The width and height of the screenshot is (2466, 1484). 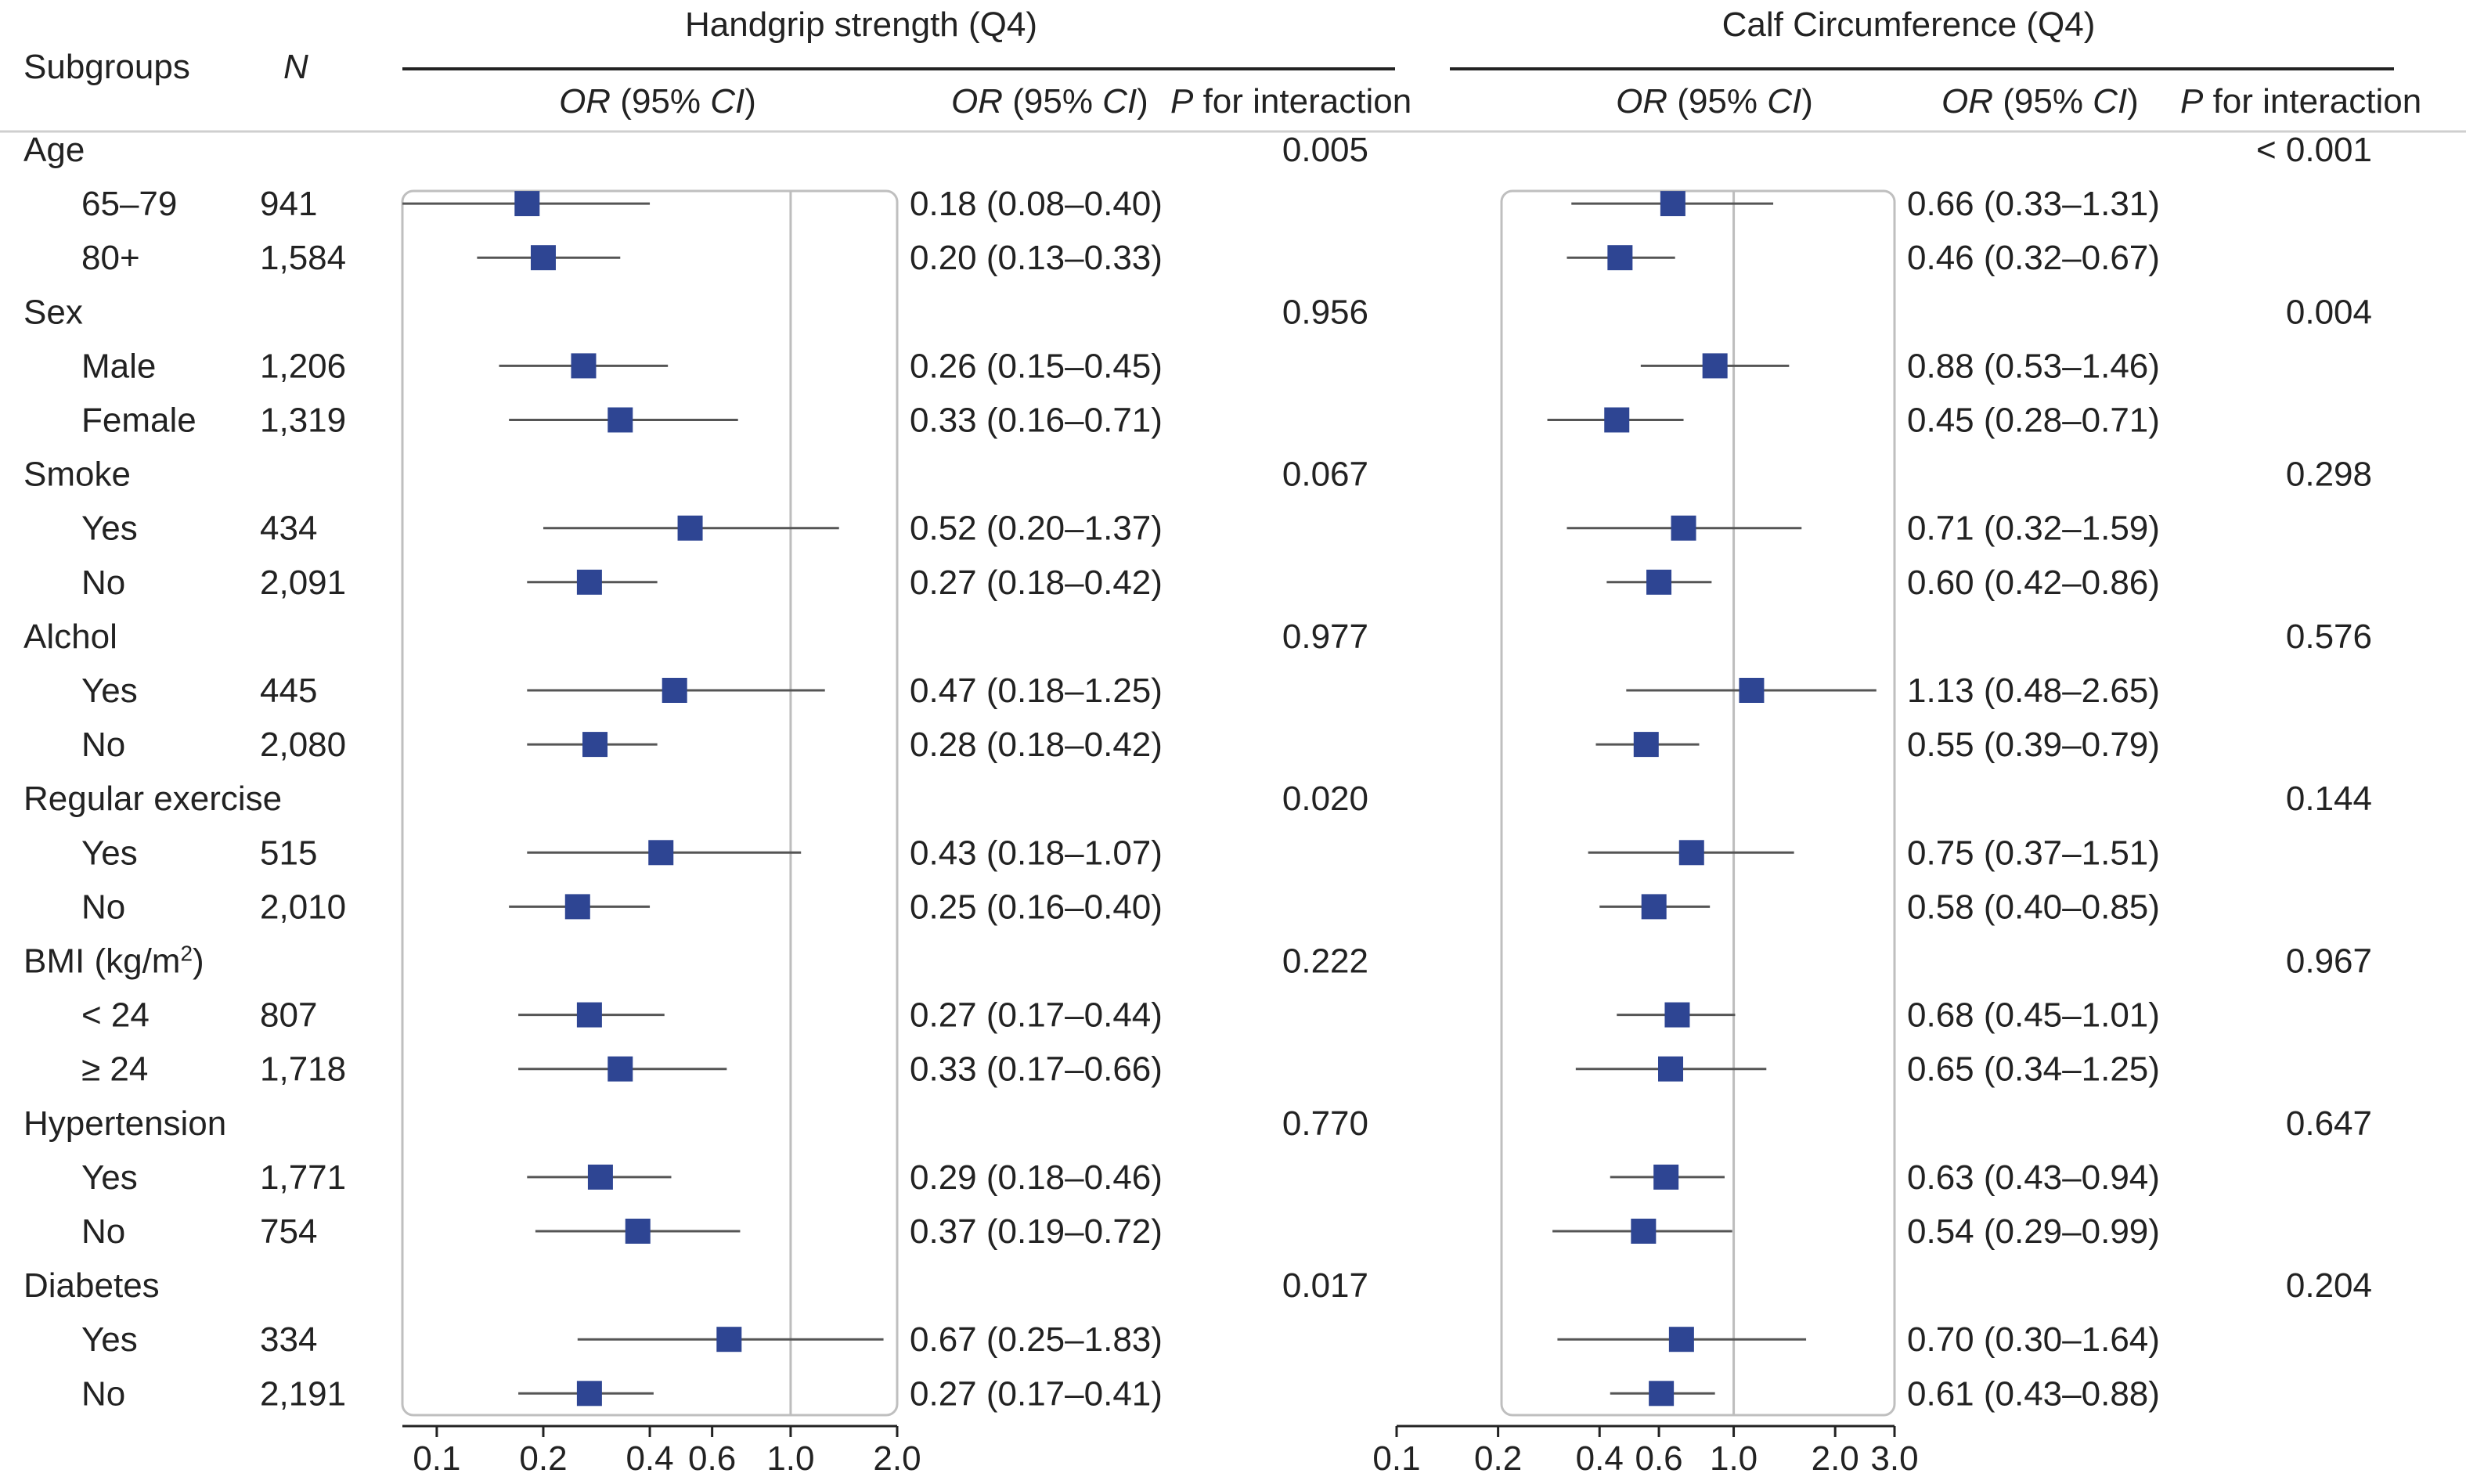 I want to click on n-value: 1,771, so click(x=303, y=1177).